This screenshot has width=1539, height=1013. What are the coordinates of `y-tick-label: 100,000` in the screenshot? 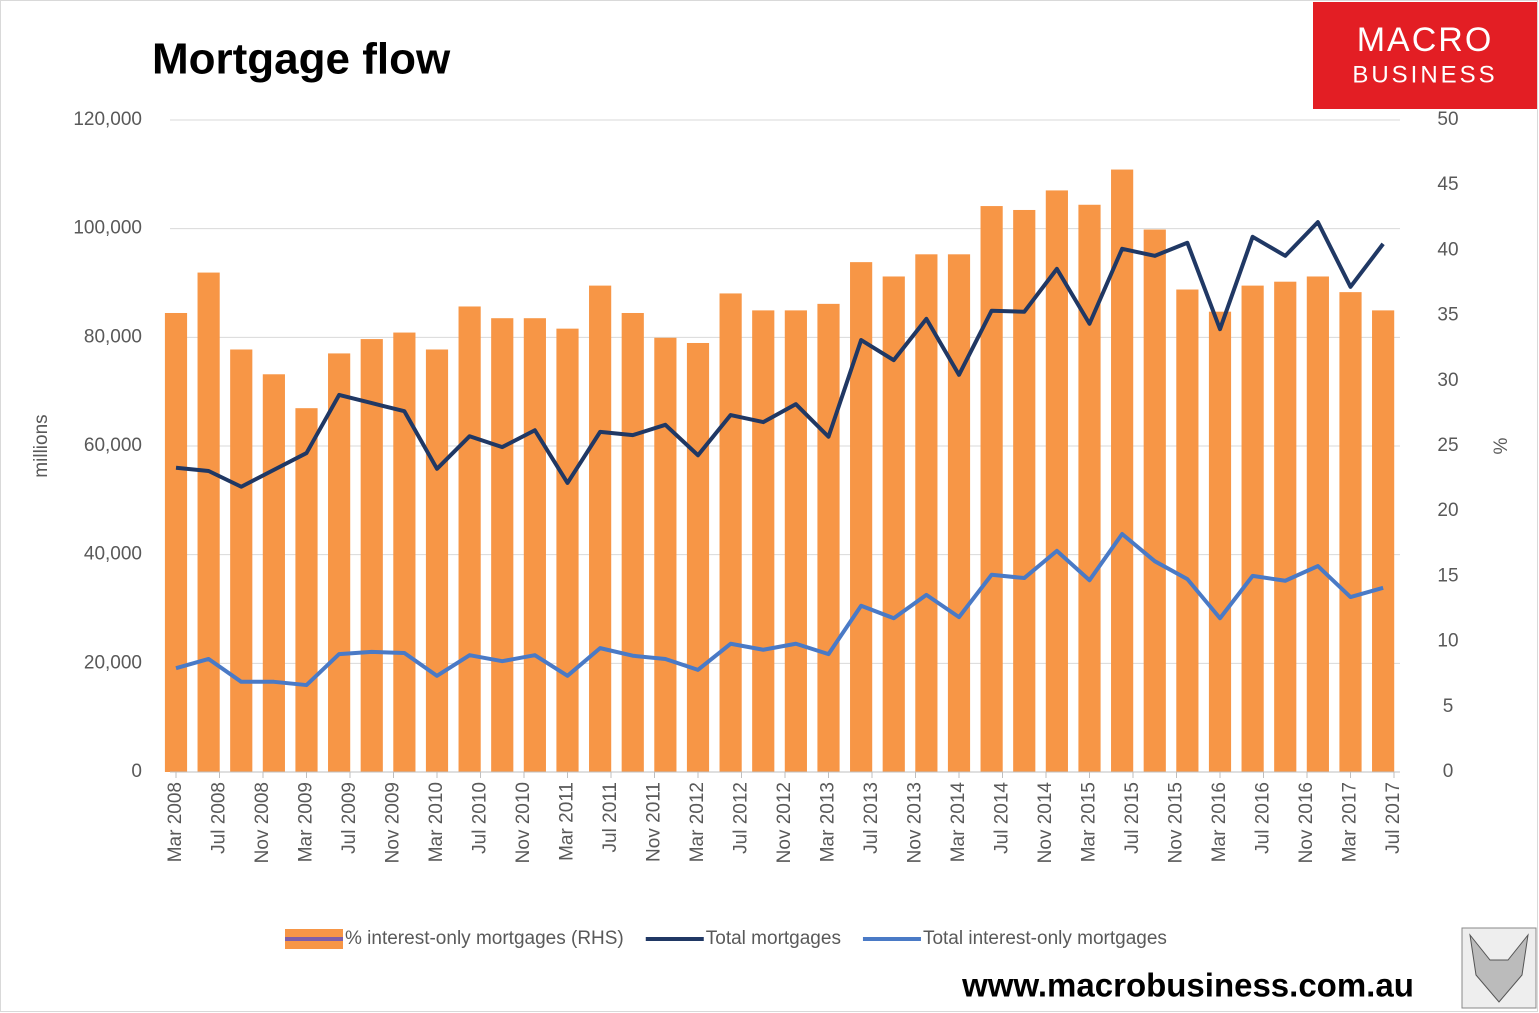 It's located at (107, 228).